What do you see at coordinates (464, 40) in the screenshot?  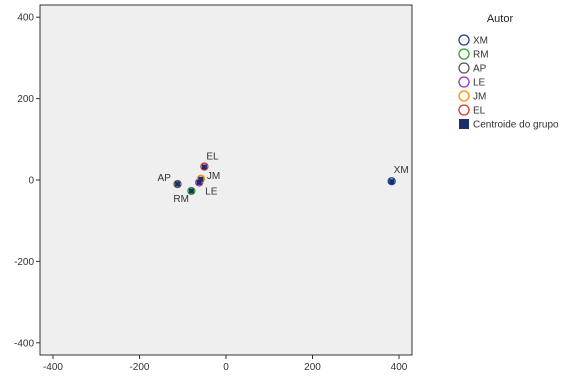 I see `legend-marker-xm` at bounding box center [464, 40].